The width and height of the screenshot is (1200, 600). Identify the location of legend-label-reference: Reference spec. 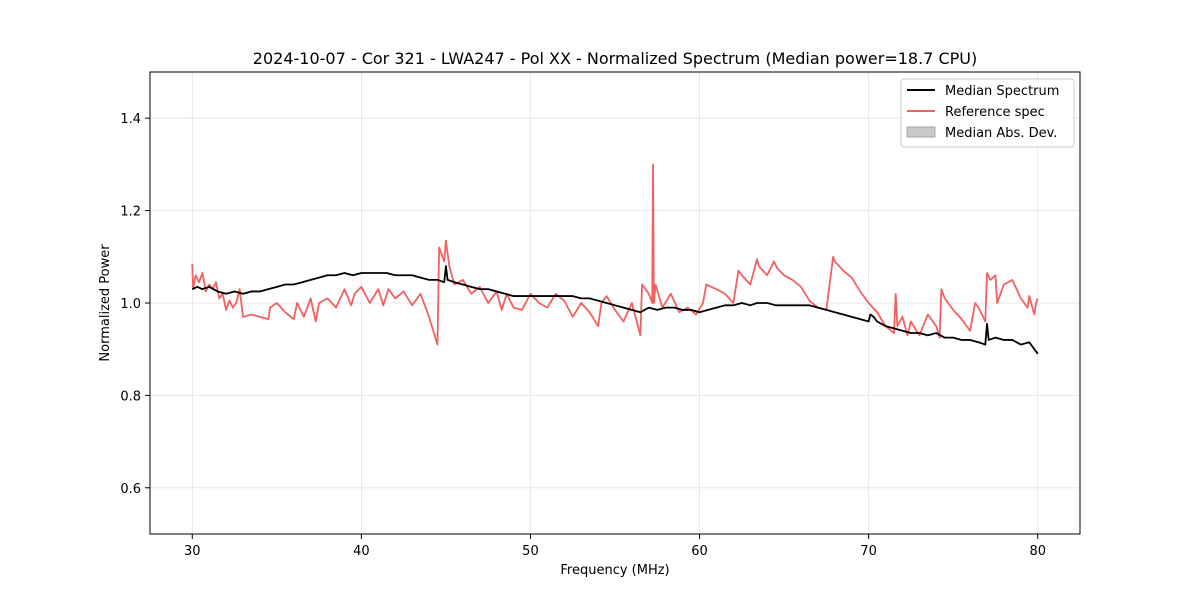
(995, 112).